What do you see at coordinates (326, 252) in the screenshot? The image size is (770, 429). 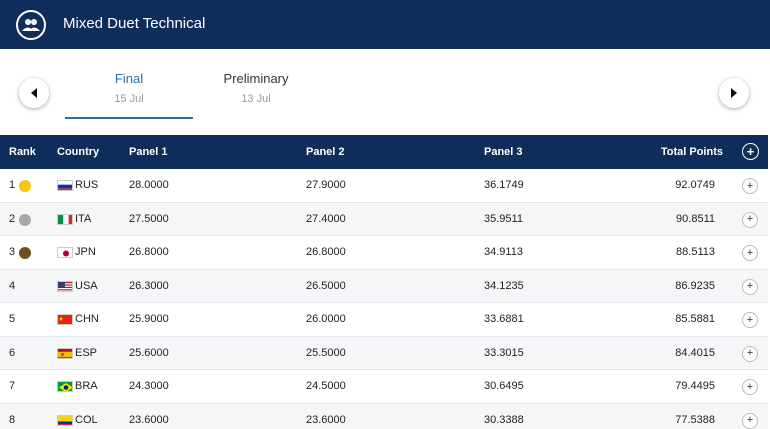 I see `panel-2-cell: 26.8000` at bounding box center [326, 252].